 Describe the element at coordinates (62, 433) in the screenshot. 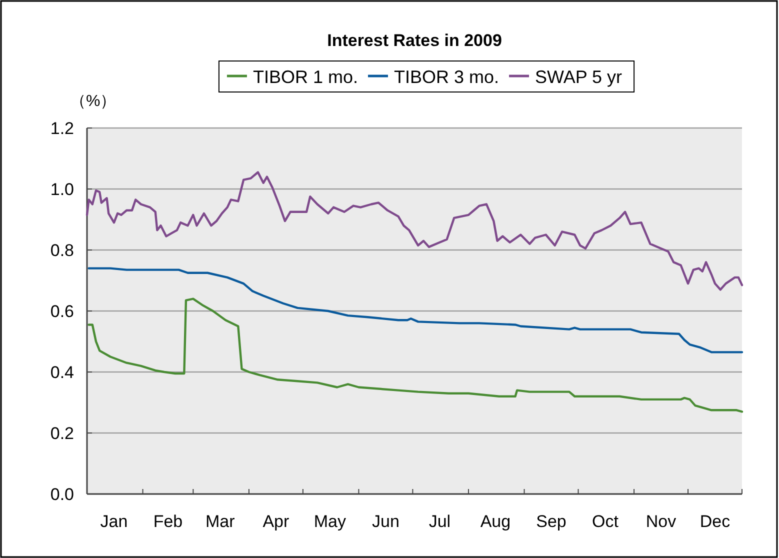

I see `y-tick-label: 0.2` at that location.